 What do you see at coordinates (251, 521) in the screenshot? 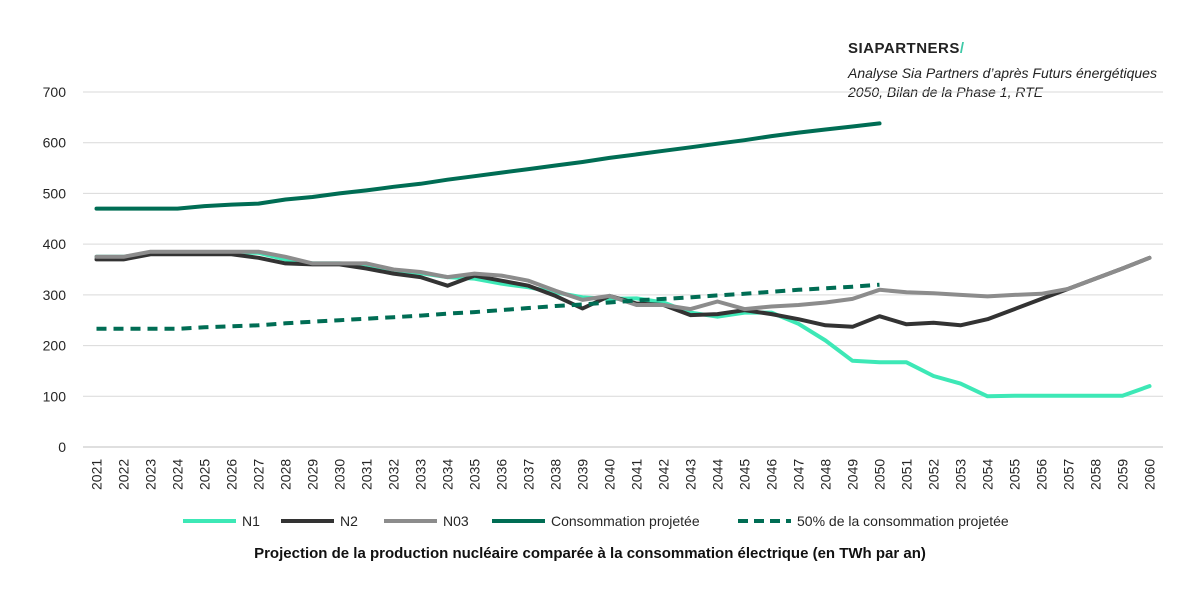
I see `legend-label-1: N1` at bounding box center [251, 521].